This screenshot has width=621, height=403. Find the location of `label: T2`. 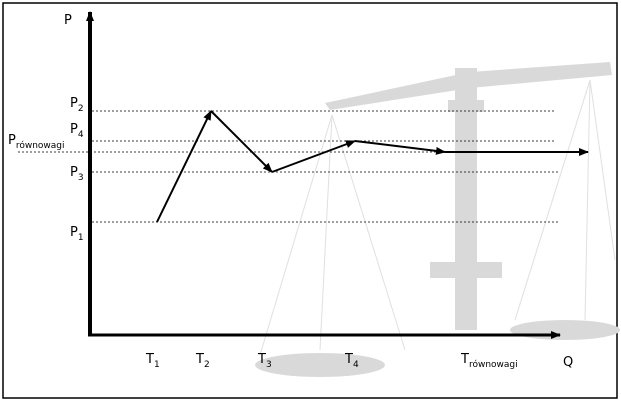

label: T2 is located at coordinates (202, 361).